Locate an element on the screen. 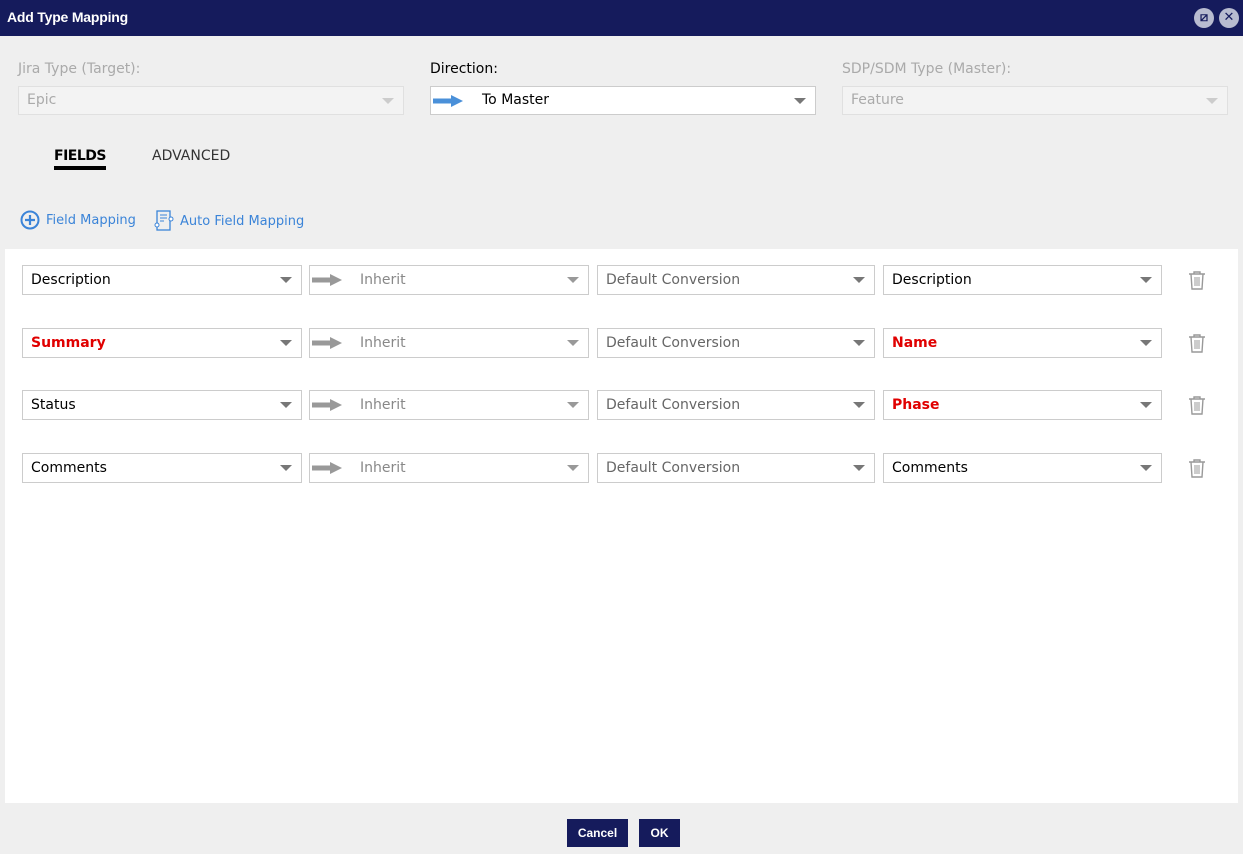  source-field-value: Description is located at coordinates (71, 280).